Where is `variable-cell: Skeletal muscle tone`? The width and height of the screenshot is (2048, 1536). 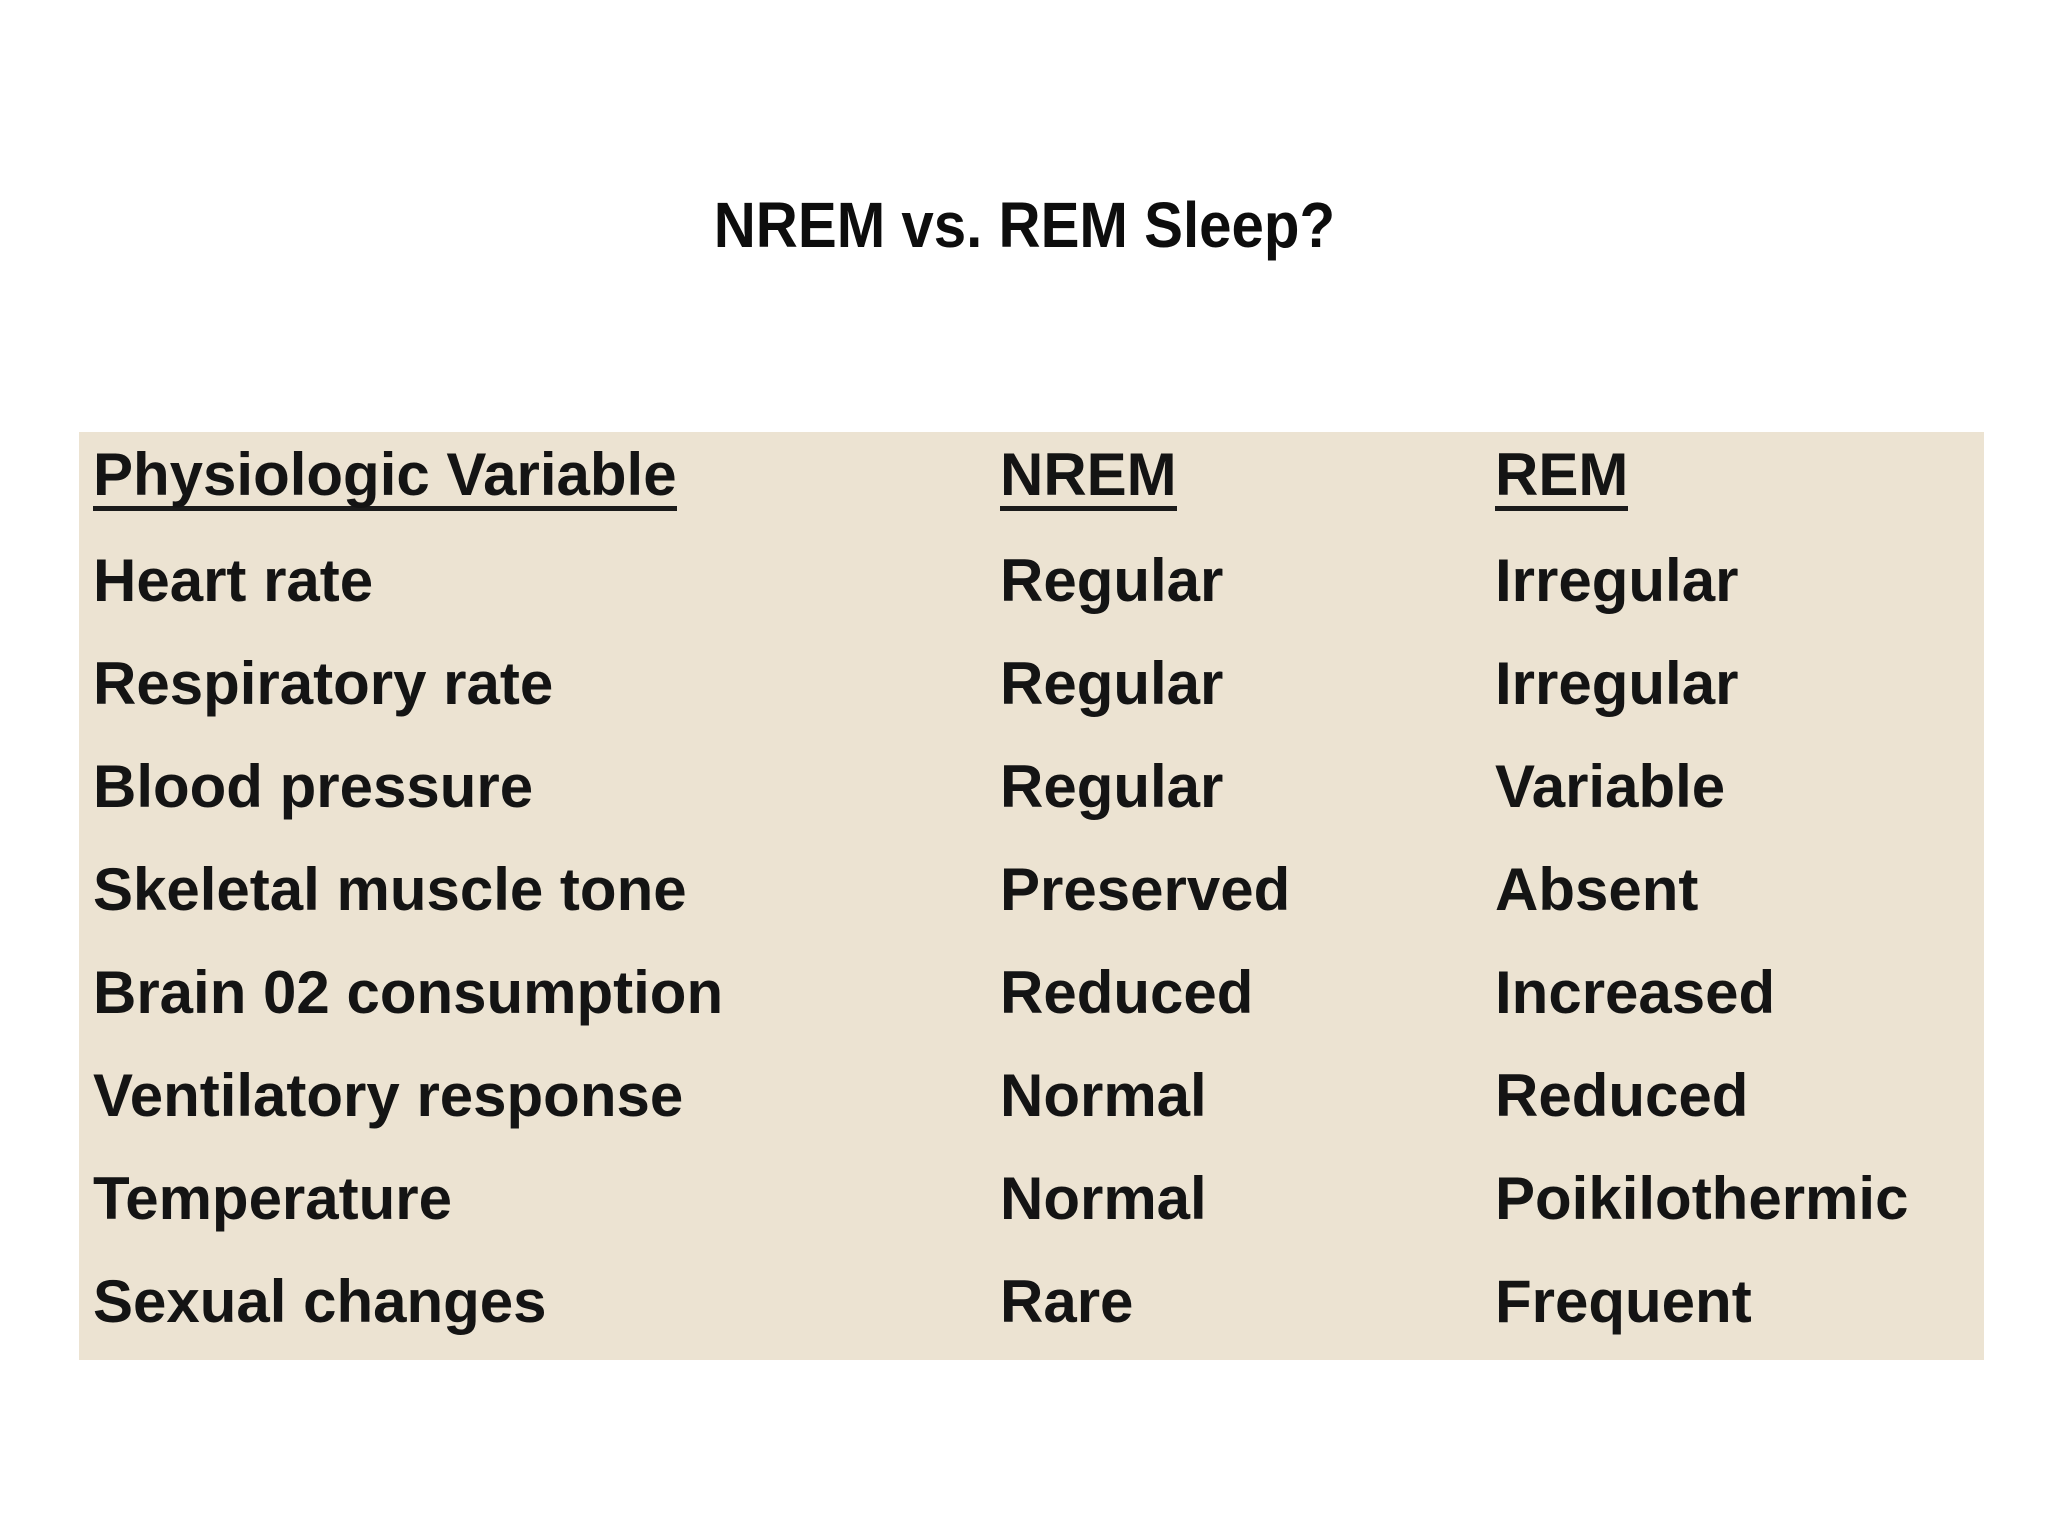 variable-cell: Skeletal muscle tone is located at coordinates (390, 889).